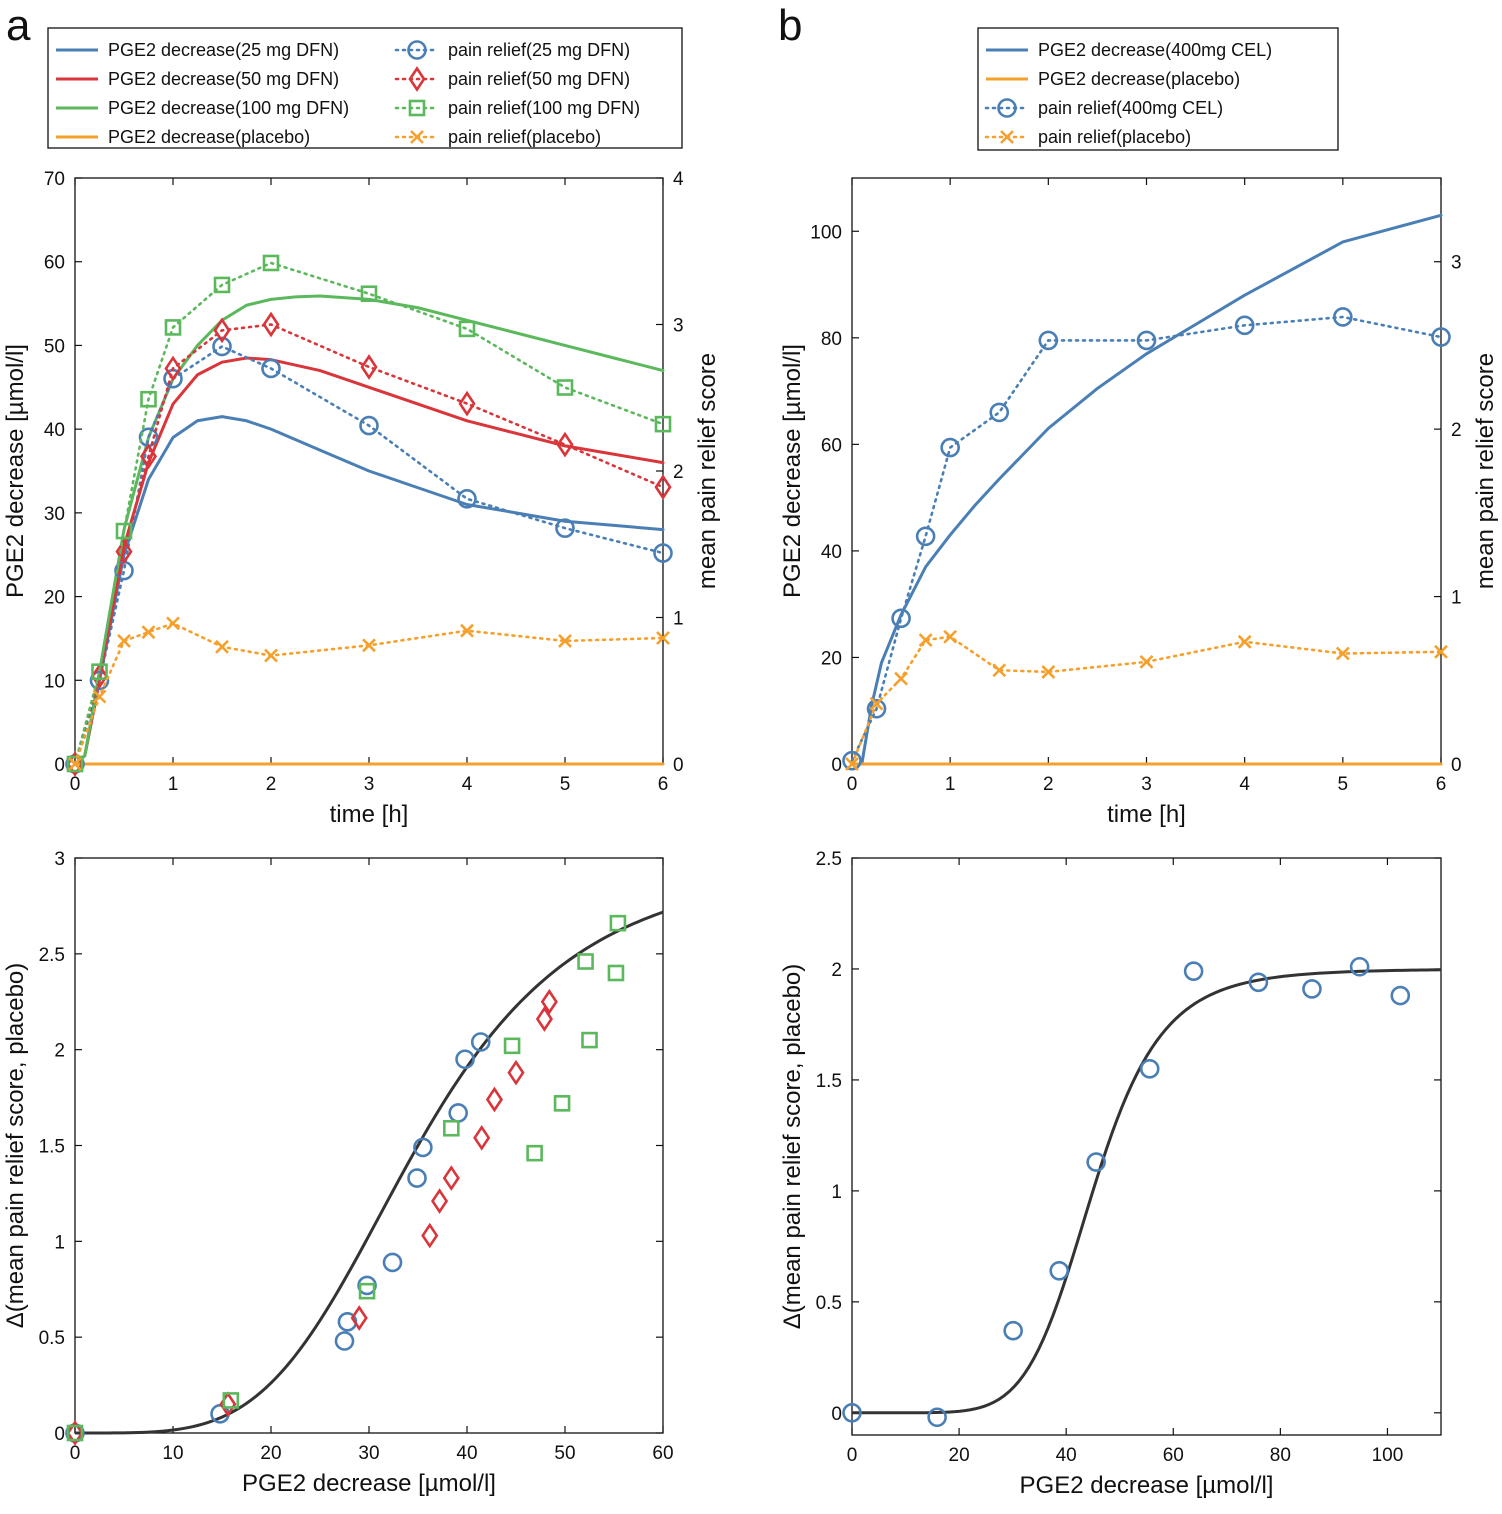 This screenshot has height=1514, width=1502. What do you see at coordinates (565, 784) in the screenshot?
I see `x-tick-label: 5` at bounding box center [565, 784].